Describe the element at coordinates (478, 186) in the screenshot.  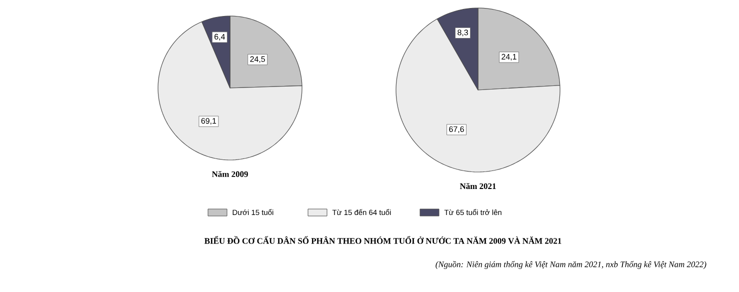
I see `text: Năm 2021` at that location.